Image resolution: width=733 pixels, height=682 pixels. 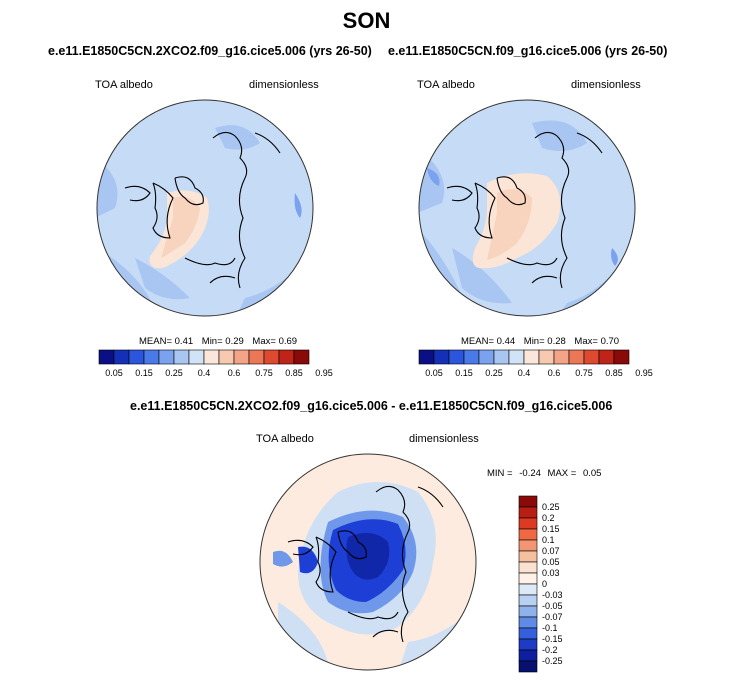 I want to click on diff-min-label: MIN =, so click(x=500, y=473).